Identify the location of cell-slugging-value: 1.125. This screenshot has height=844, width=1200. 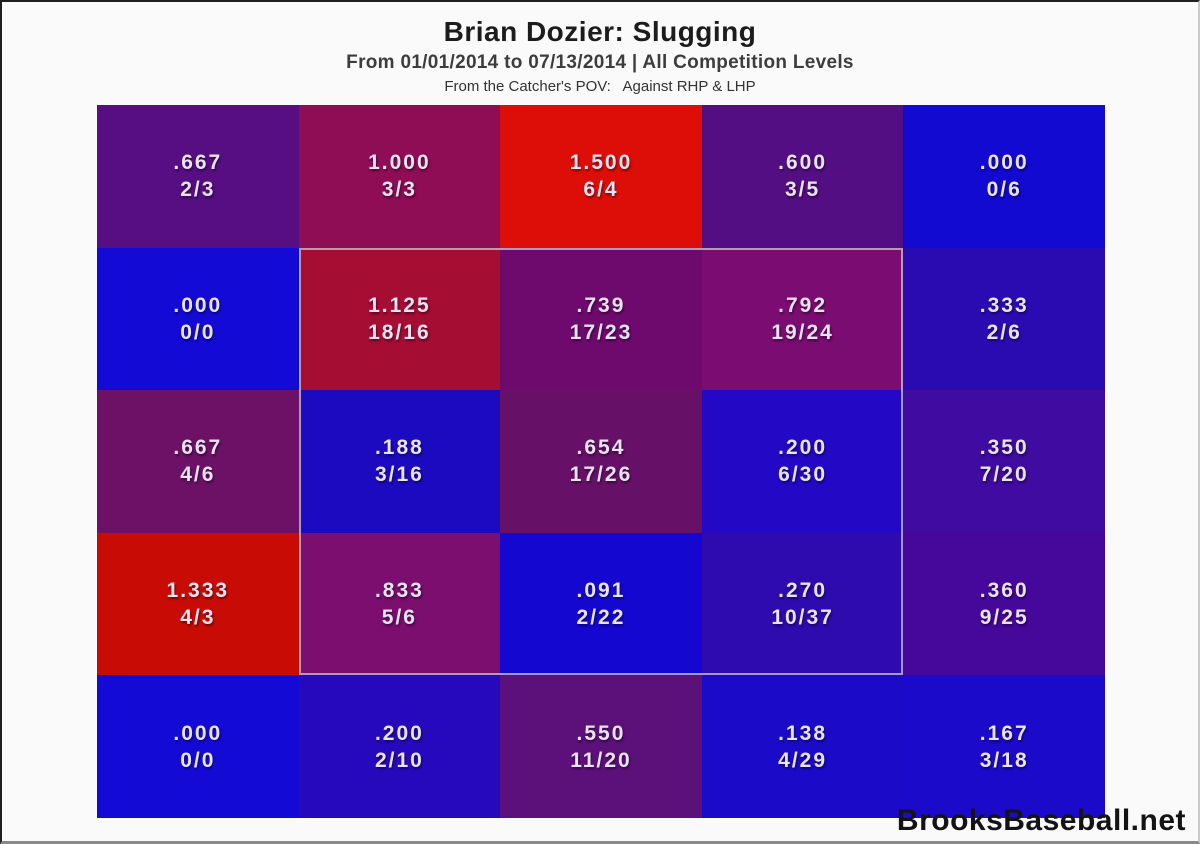
(399, 305).